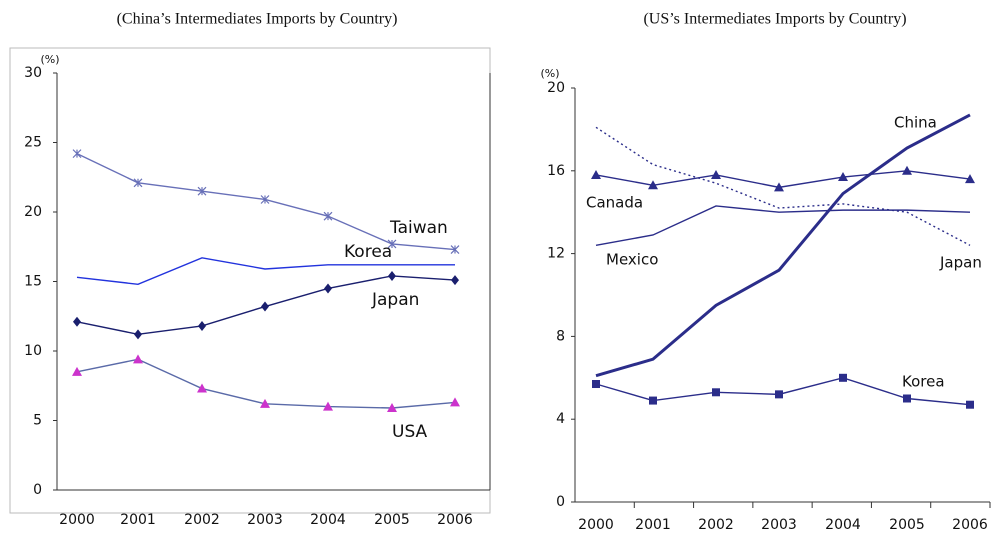 This screenshot has width=995, height=542. What do you see at coordinates (915, 123) in the screenshot?
I see `series-label: China` at bounding box center [915, 123].